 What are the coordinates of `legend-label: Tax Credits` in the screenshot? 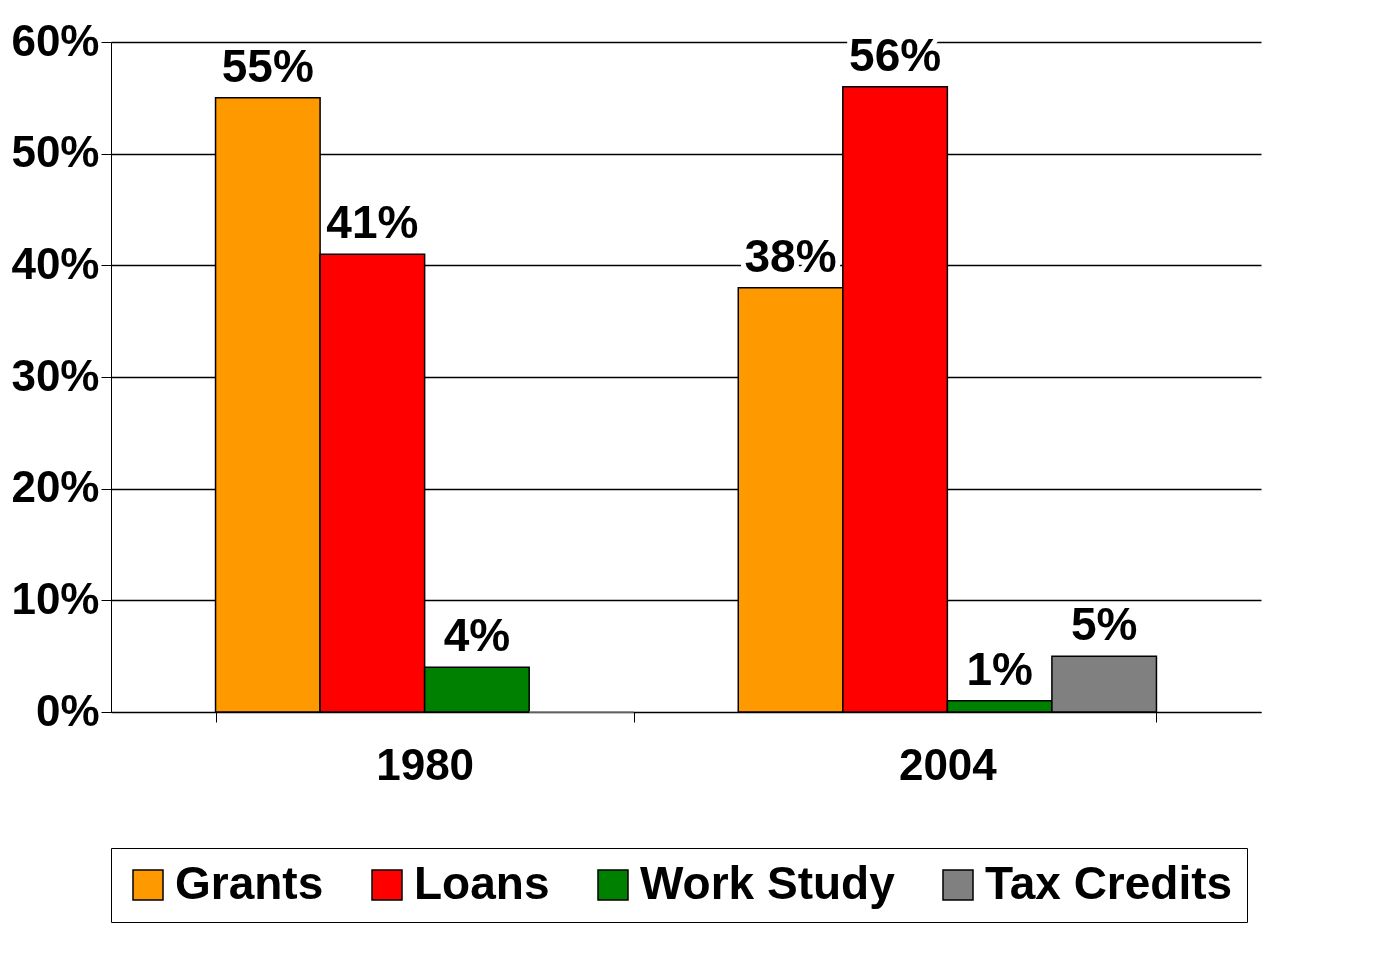 It's located at (1109, 883).